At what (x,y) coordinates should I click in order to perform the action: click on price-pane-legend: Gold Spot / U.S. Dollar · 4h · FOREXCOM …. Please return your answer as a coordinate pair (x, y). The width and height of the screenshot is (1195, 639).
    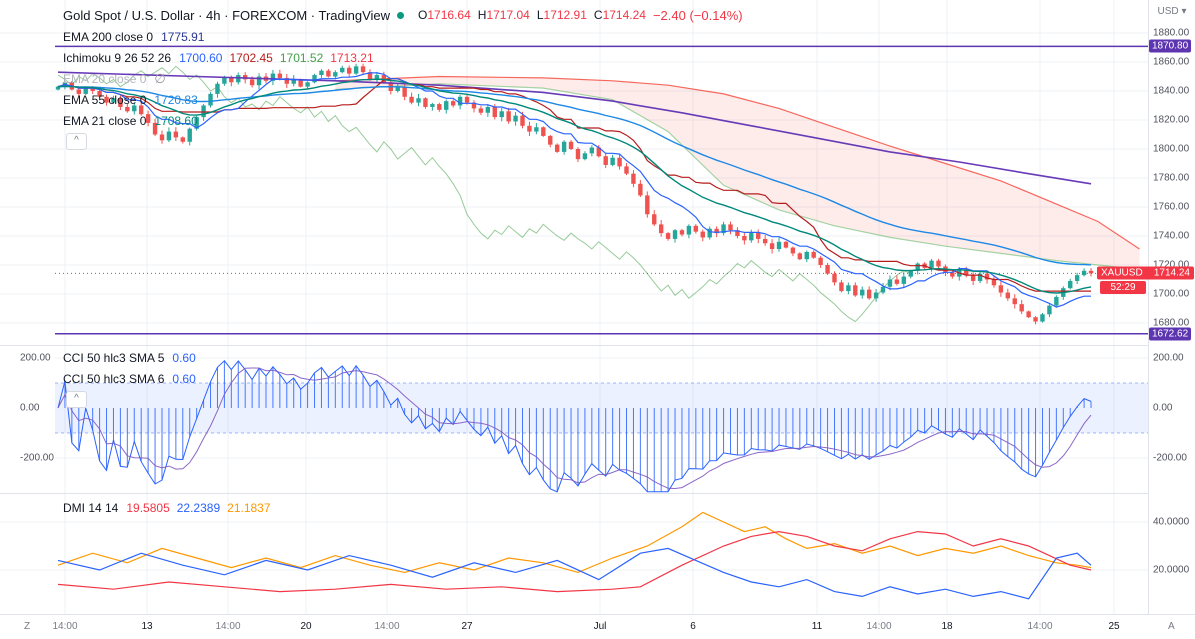
    Looking at the image, I should click on (403, 67).